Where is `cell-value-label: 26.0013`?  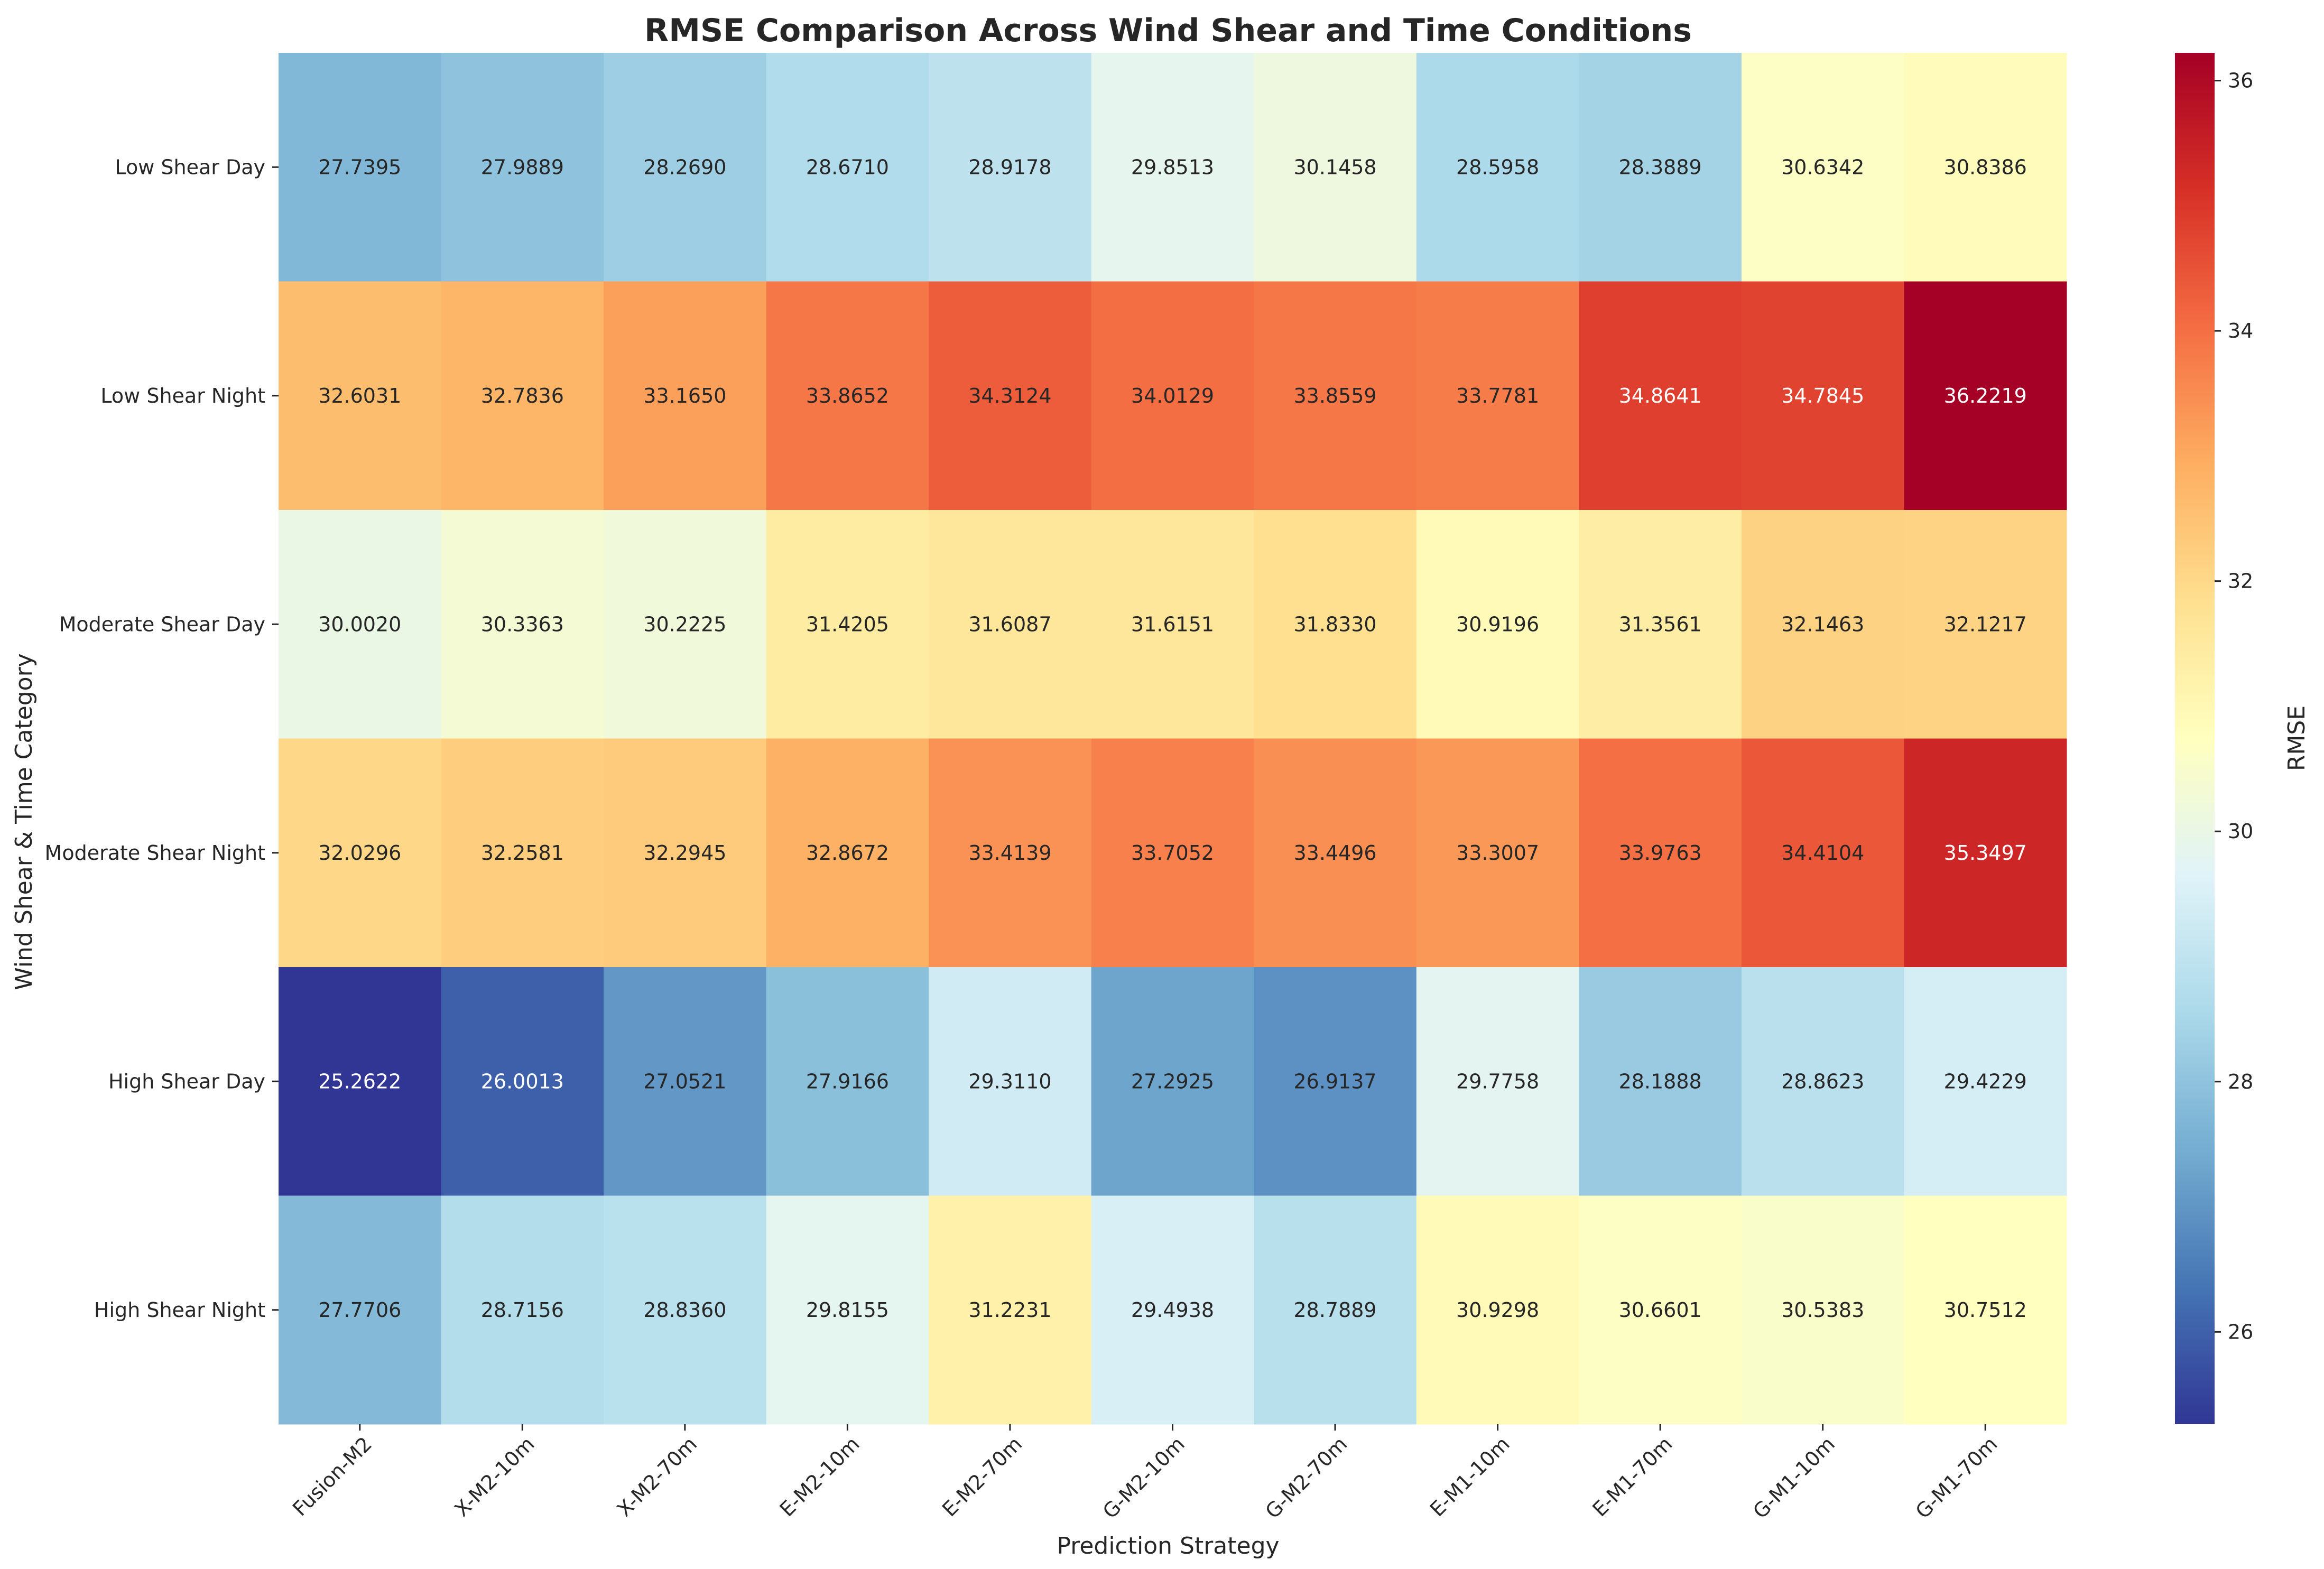
cell-value-label: 26.0013 is located at coordinates (522, 1081).